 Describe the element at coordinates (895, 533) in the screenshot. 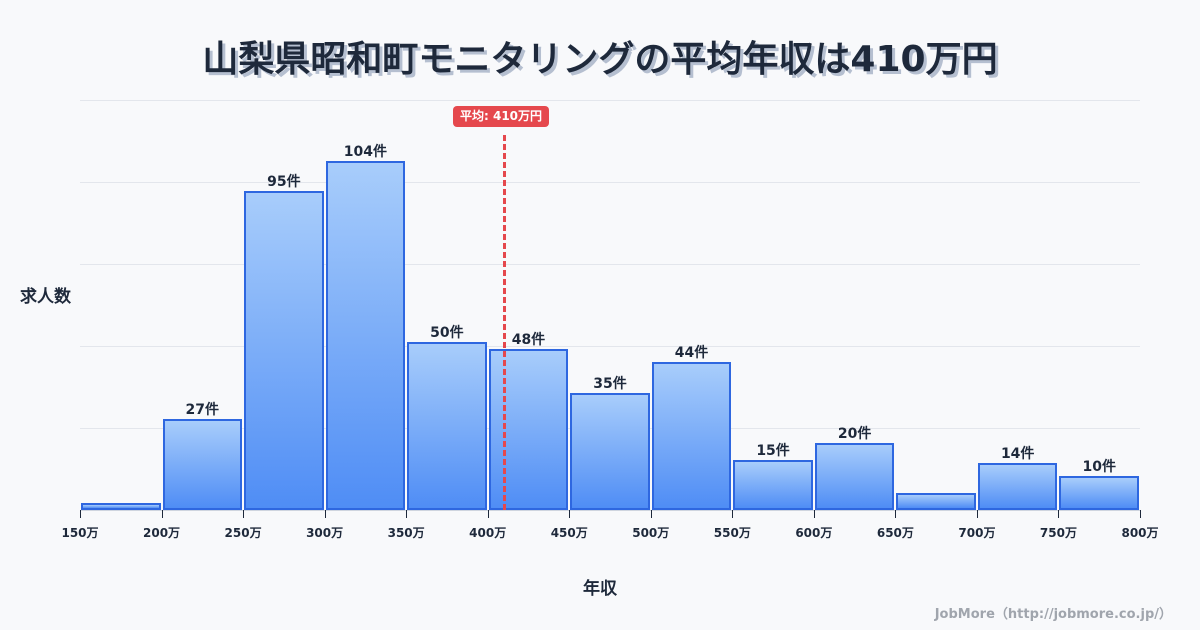

I see `x-tick-label: 650万` at that location.